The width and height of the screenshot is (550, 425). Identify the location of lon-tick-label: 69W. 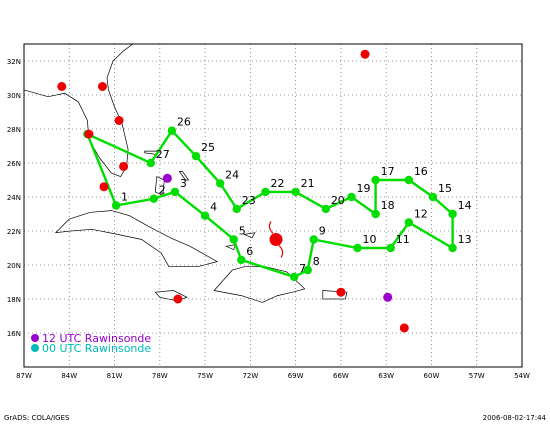
(296, 376).